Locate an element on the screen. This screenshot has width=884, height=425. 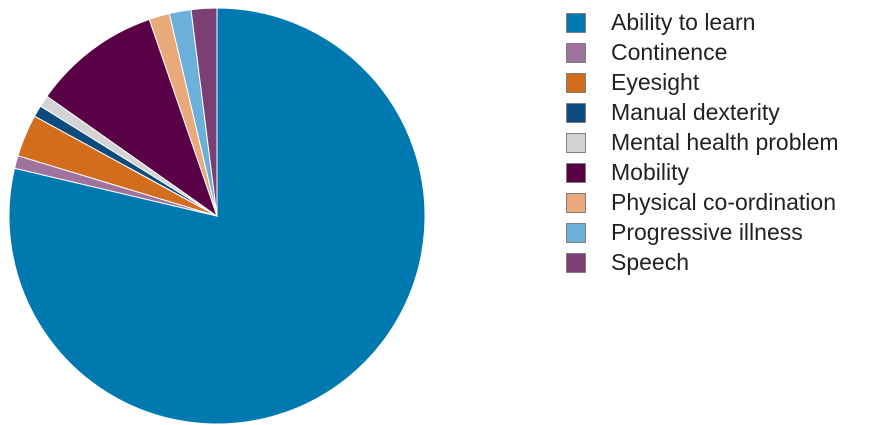
legend-item: Progressive illness is located at coordinates (702, 232).